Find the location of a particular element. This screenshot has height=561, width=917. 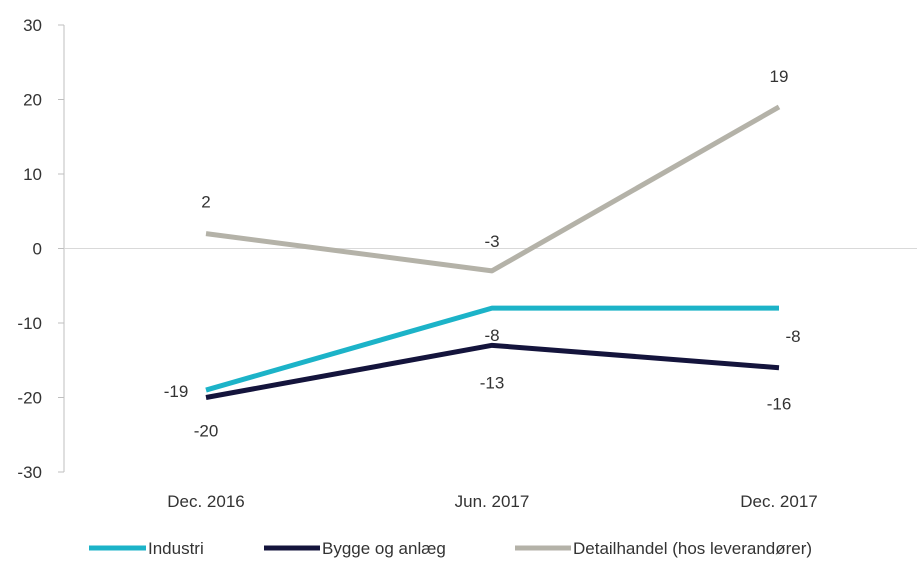

x-tick-label: Jun. 2017 is located at coordinates (492, 501).